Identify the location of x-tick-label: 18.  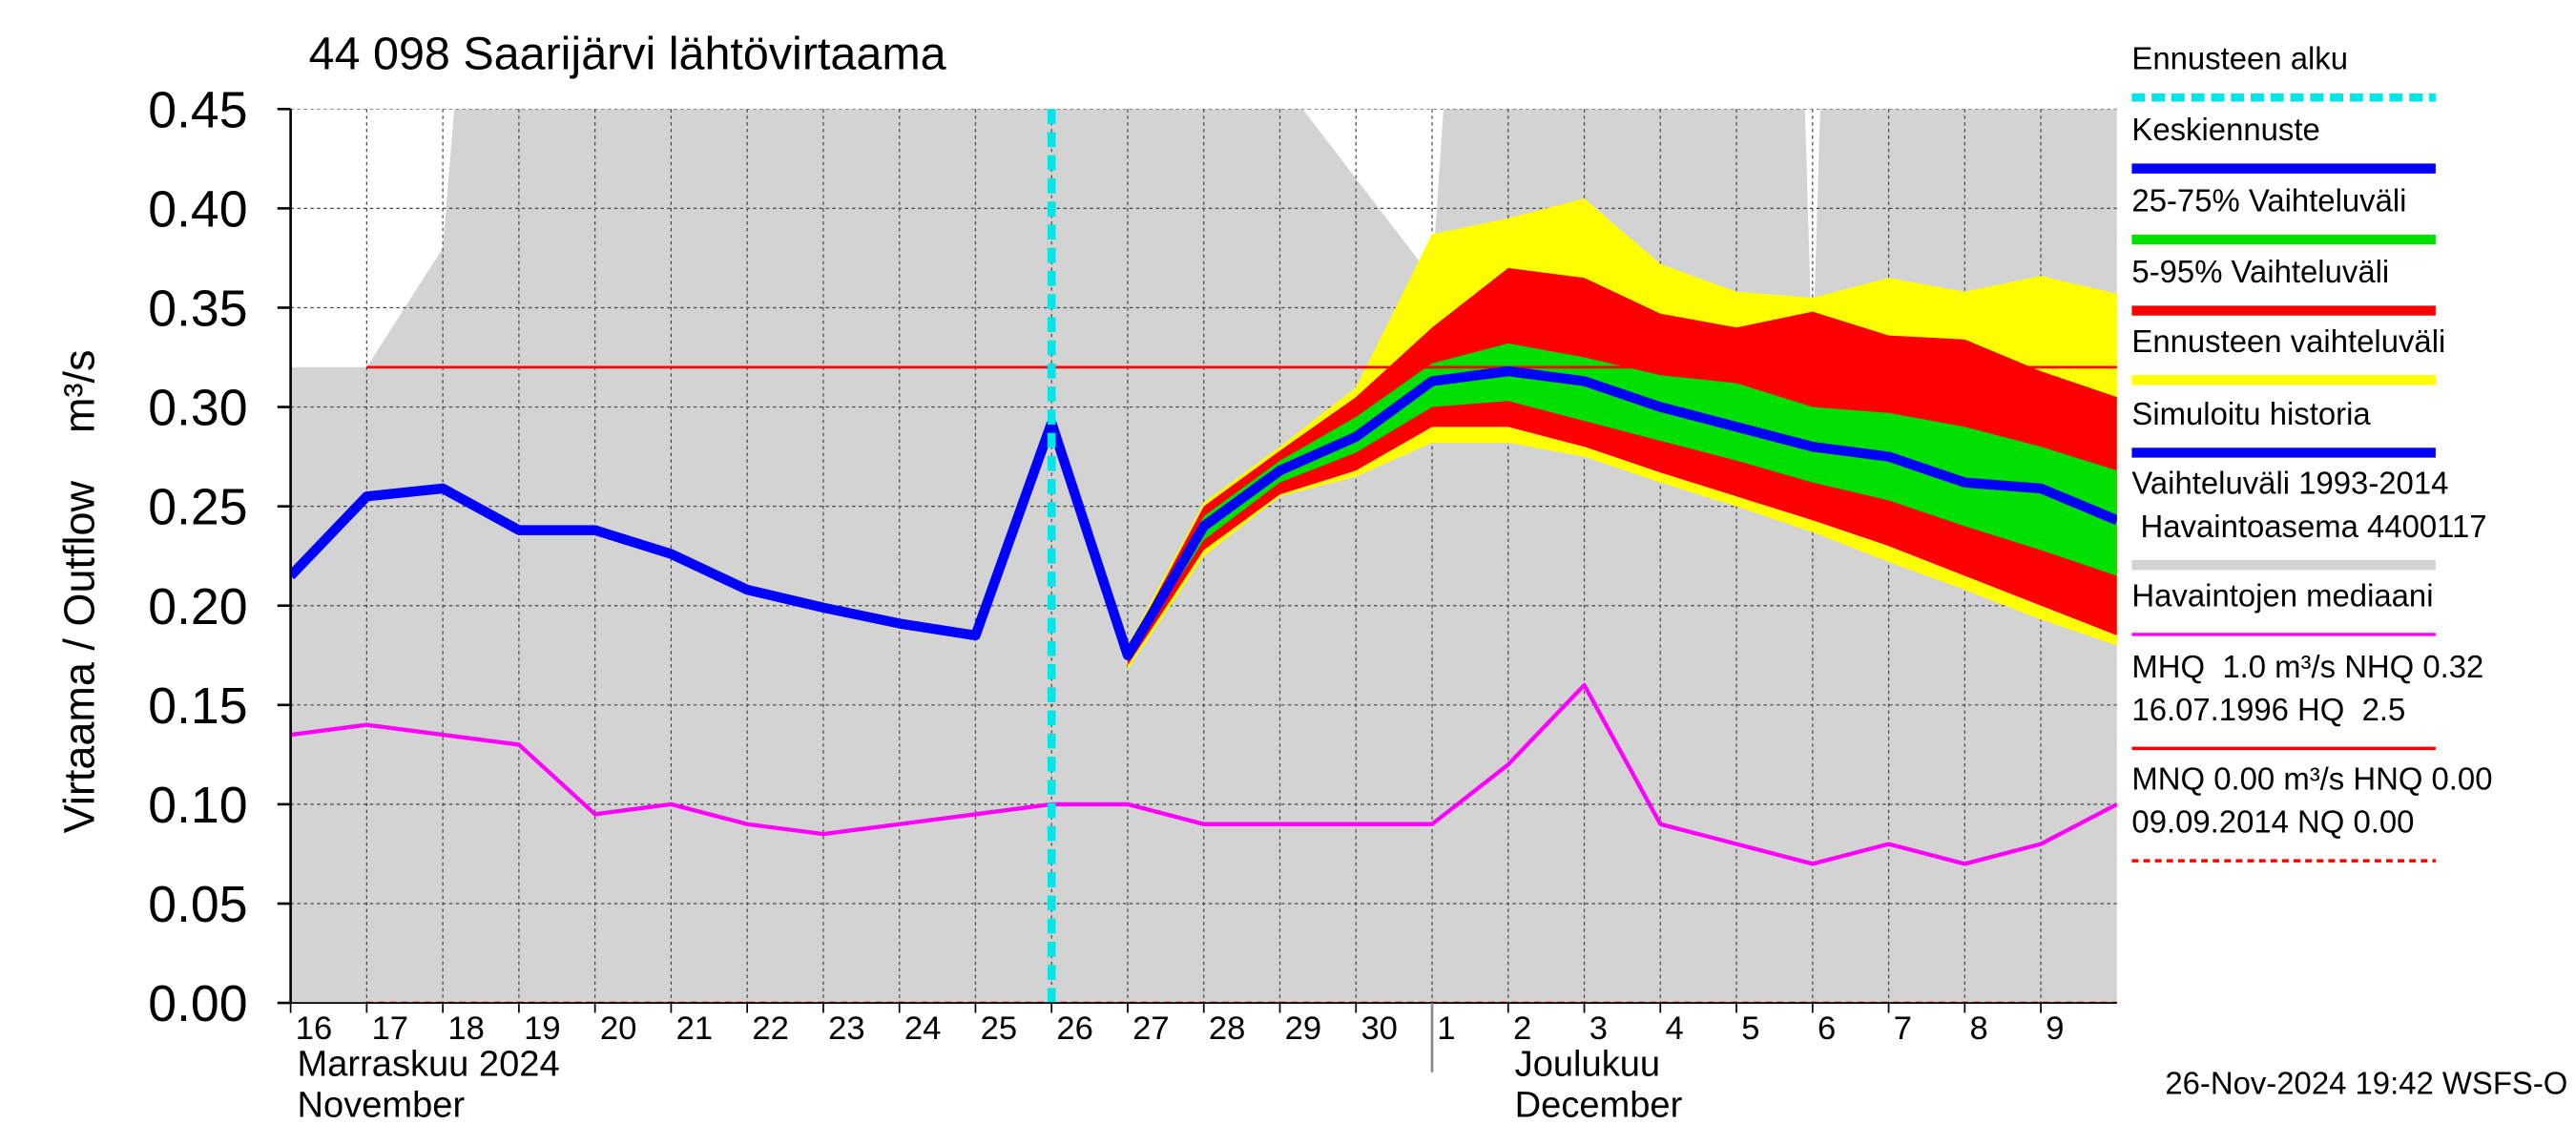
(465, 1029).